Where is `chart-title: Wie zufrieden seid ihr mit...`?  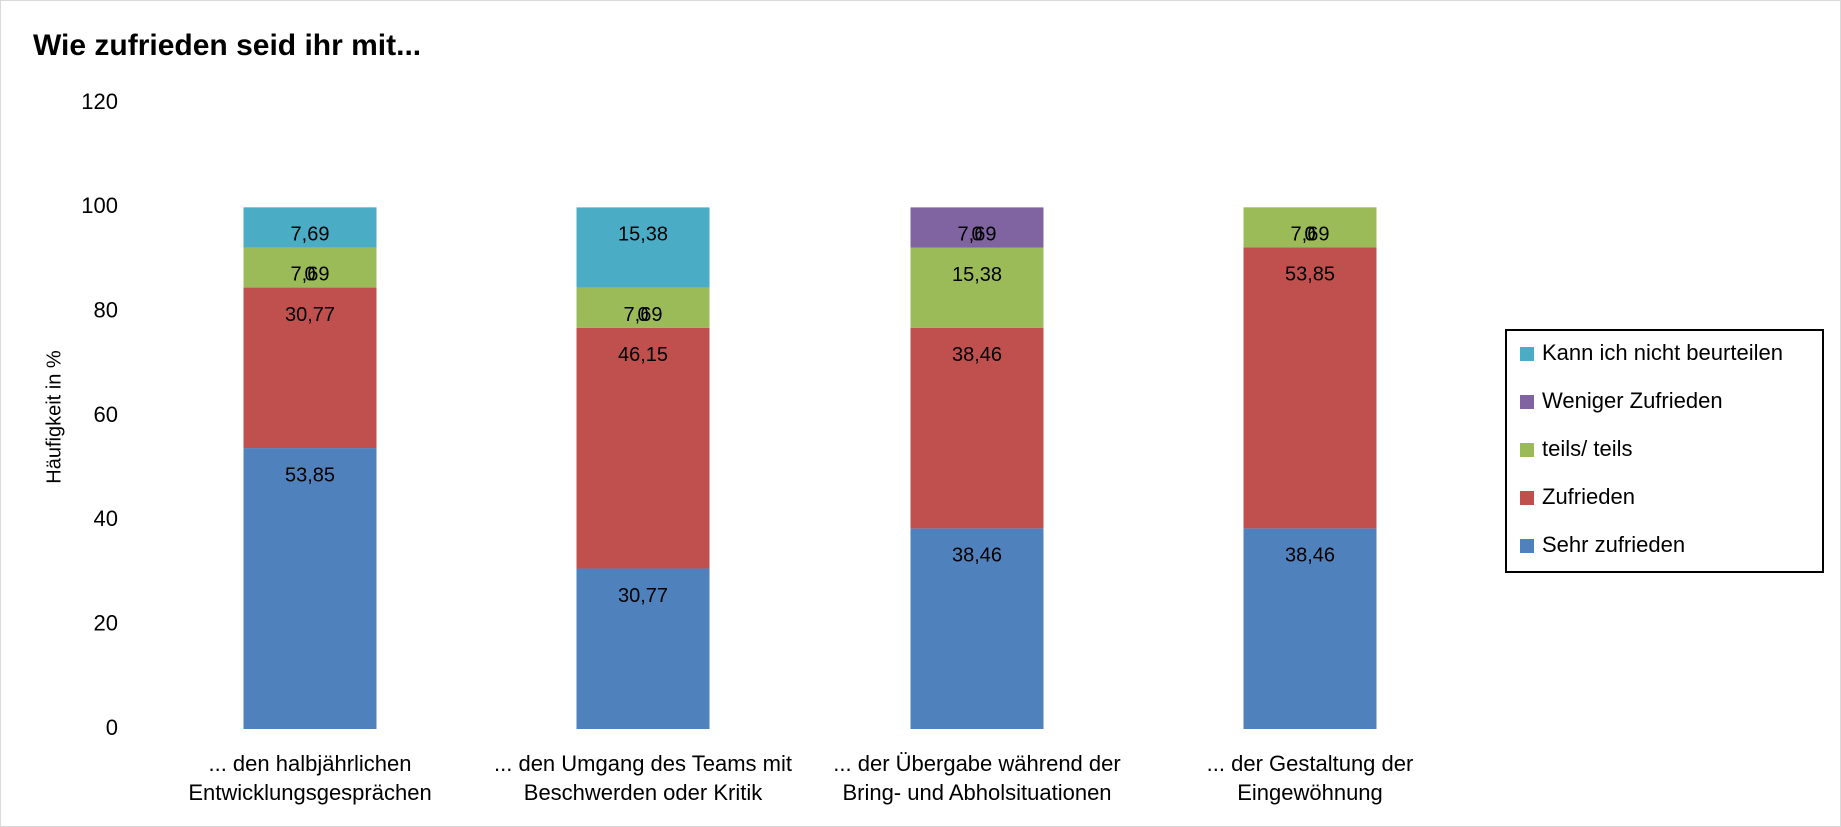
chart-title: Wie zufrieden seid ihr mit... is located at coordinates (227, 45).